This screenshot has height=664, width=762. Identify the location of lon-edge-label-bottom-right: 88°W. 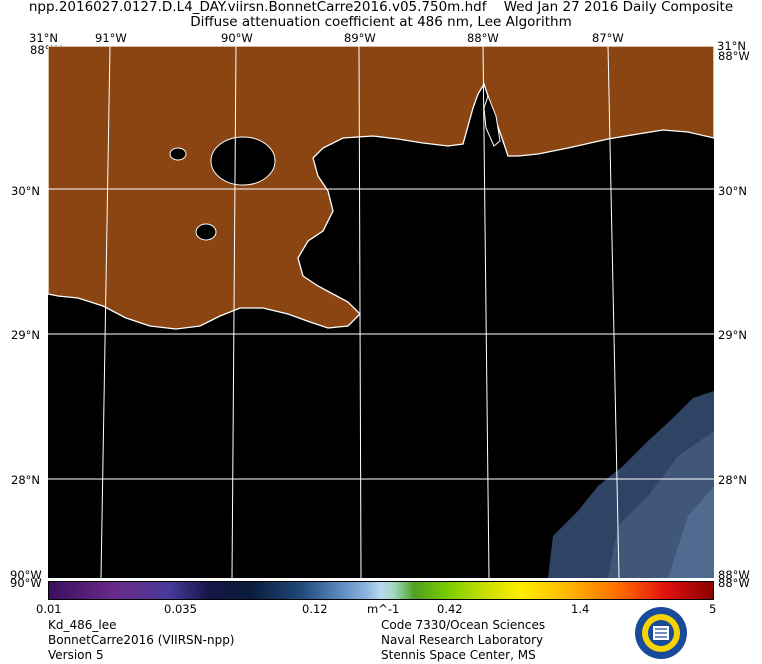
(734, 575).